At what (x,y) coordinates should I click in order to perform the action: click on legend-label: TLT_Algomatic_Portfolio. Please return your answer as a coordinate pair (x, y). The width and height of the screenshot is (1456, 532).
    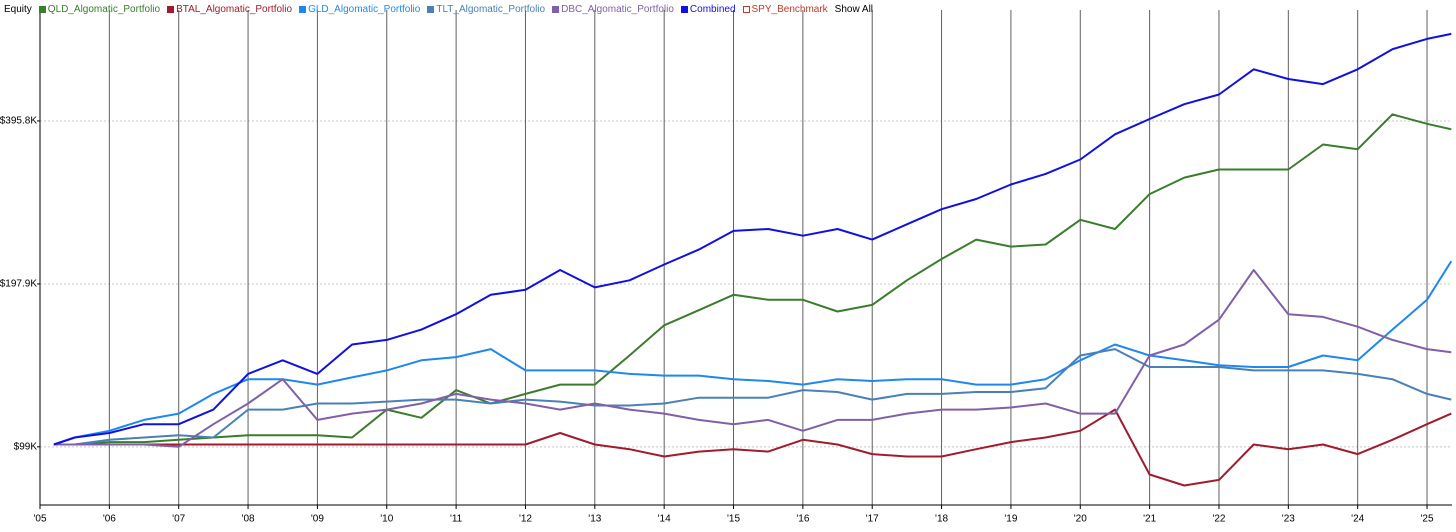
    Looking at the image, I should click on (491, 9).